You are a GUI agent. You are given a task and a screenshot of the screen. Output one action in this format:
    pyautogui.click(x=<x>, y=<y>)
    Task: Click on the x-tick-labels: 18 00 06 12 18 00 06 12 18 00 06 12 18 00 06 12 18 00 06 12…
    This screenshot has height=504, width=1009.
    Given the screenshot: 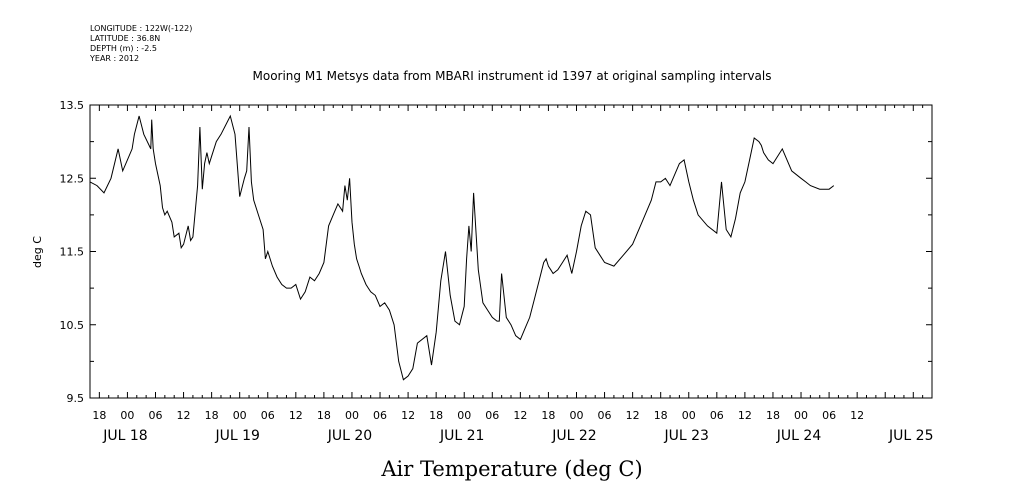 What is the action you would take?
    pyautogui.click(x=478, y=415)
    